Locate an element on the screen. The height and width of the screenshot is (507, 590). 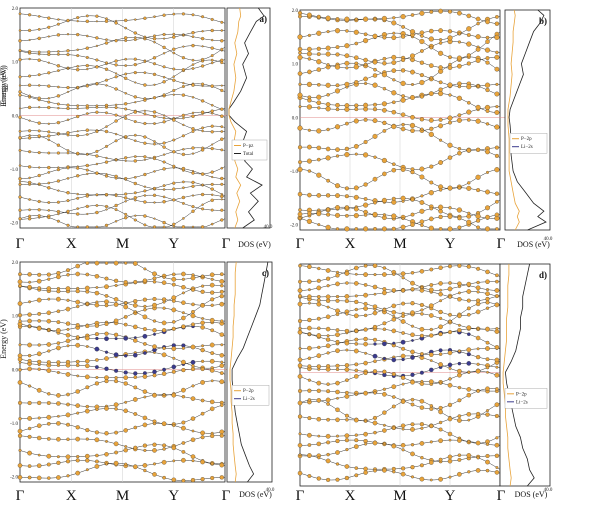
k-point-label: Γ is located at coordinates (300, 496).